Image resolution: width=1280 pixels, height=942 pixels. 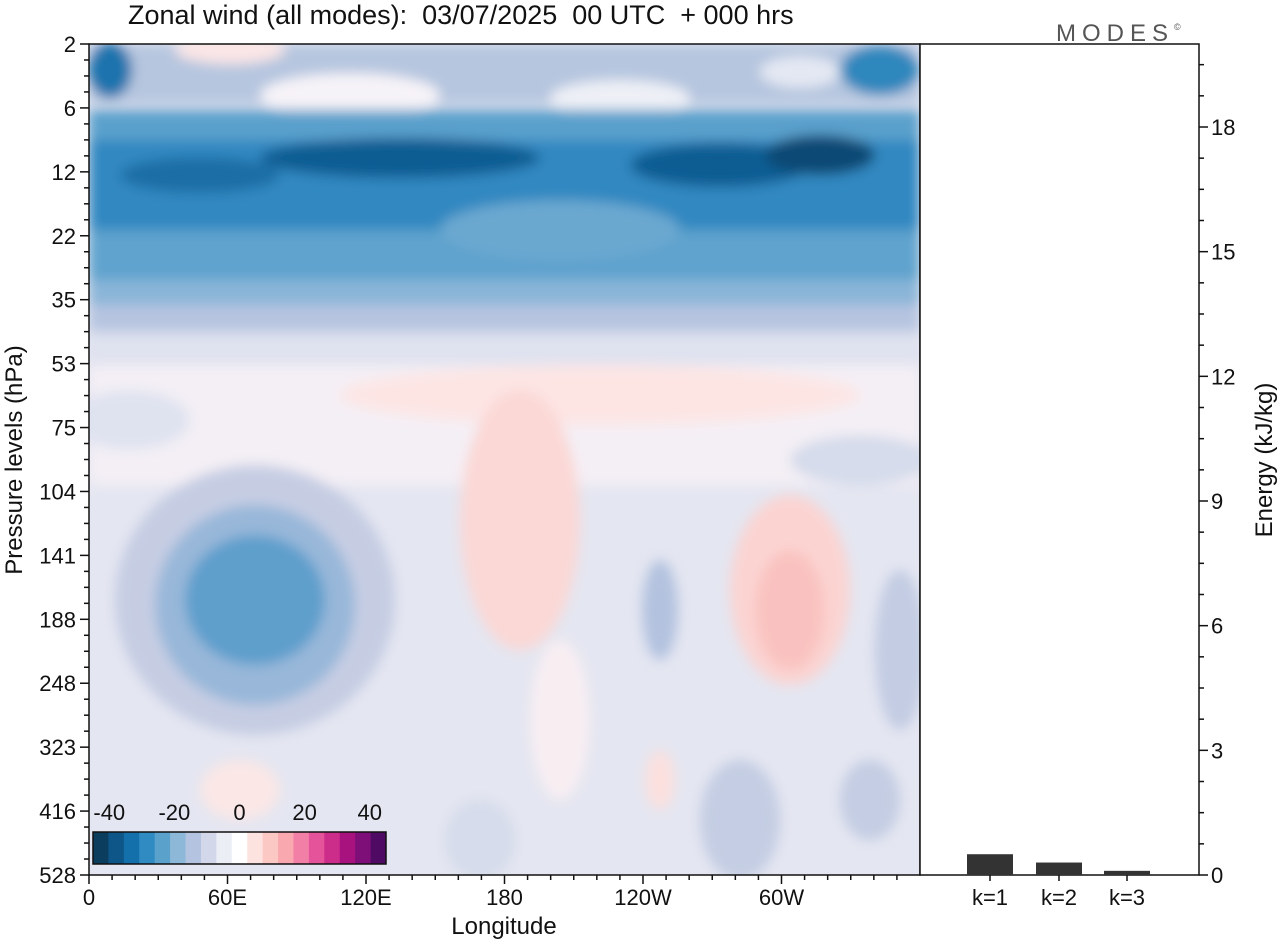 What do you see at coordinates (781, 897) in the screenshot?
I see `x-tick-label: 60W` at bounding box center [781, 897].